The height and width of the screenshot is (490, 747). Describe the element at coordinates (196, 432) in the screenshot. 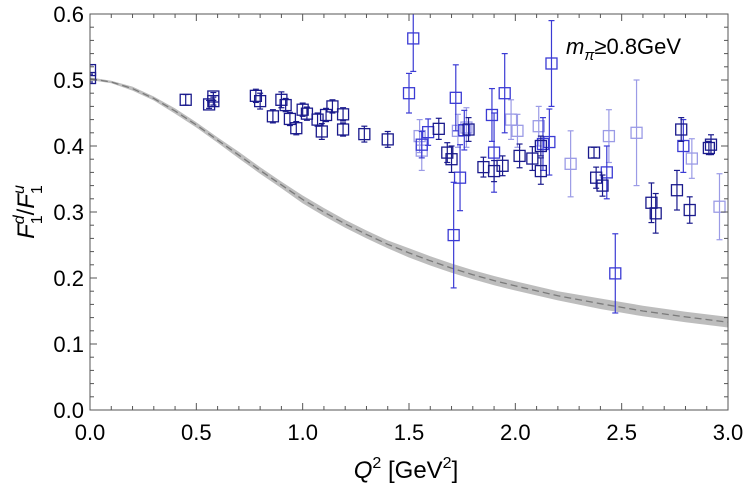

I see `x-tick-label: 0.5` at that location.